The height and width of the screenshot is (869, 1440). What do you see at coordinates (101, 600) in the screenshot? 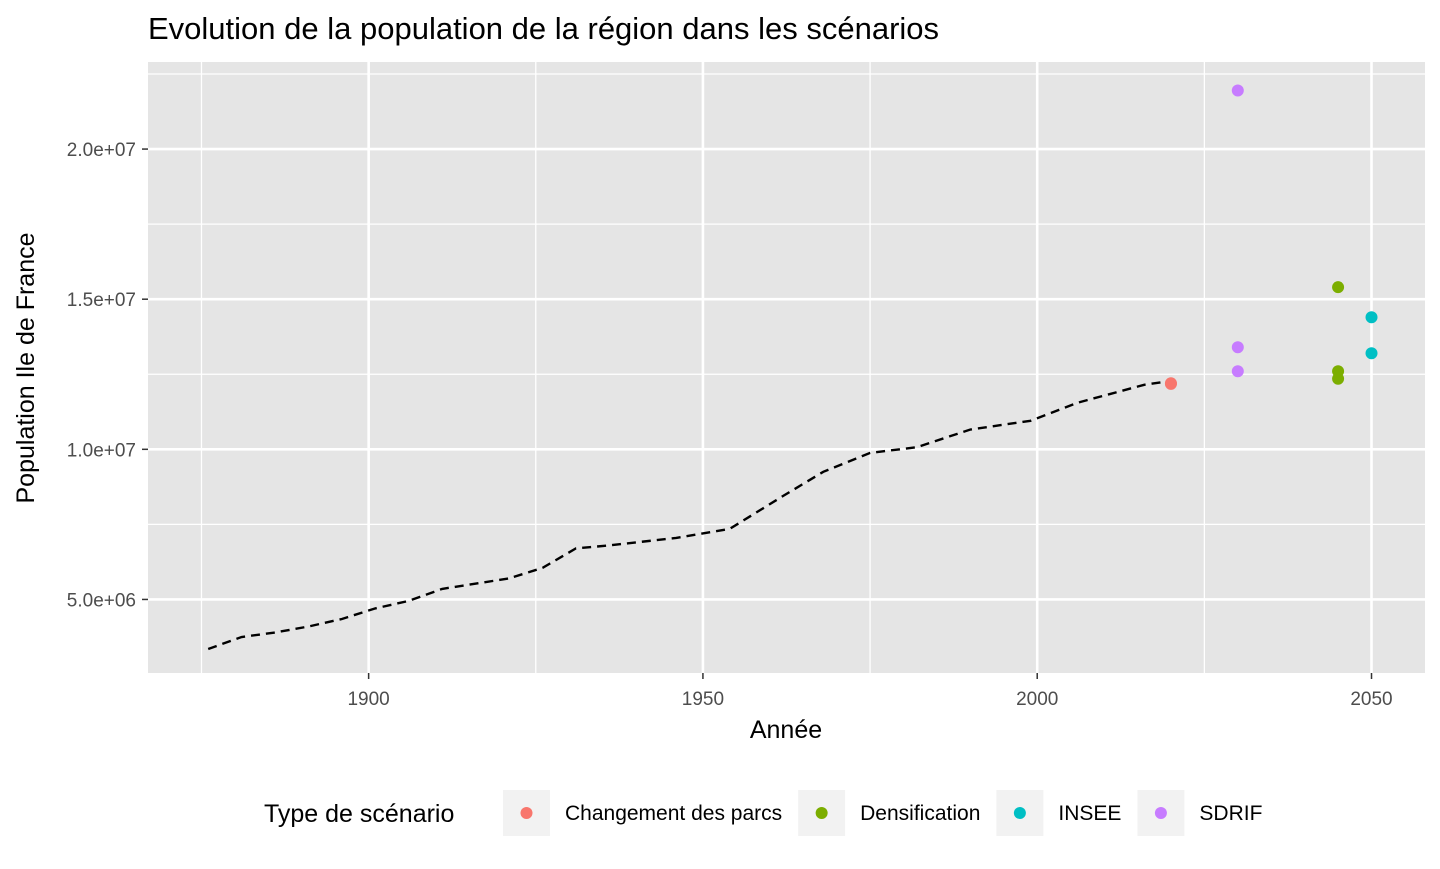
I see `y-tick-label: 5.0e+06` at bounding box center [101, 600].